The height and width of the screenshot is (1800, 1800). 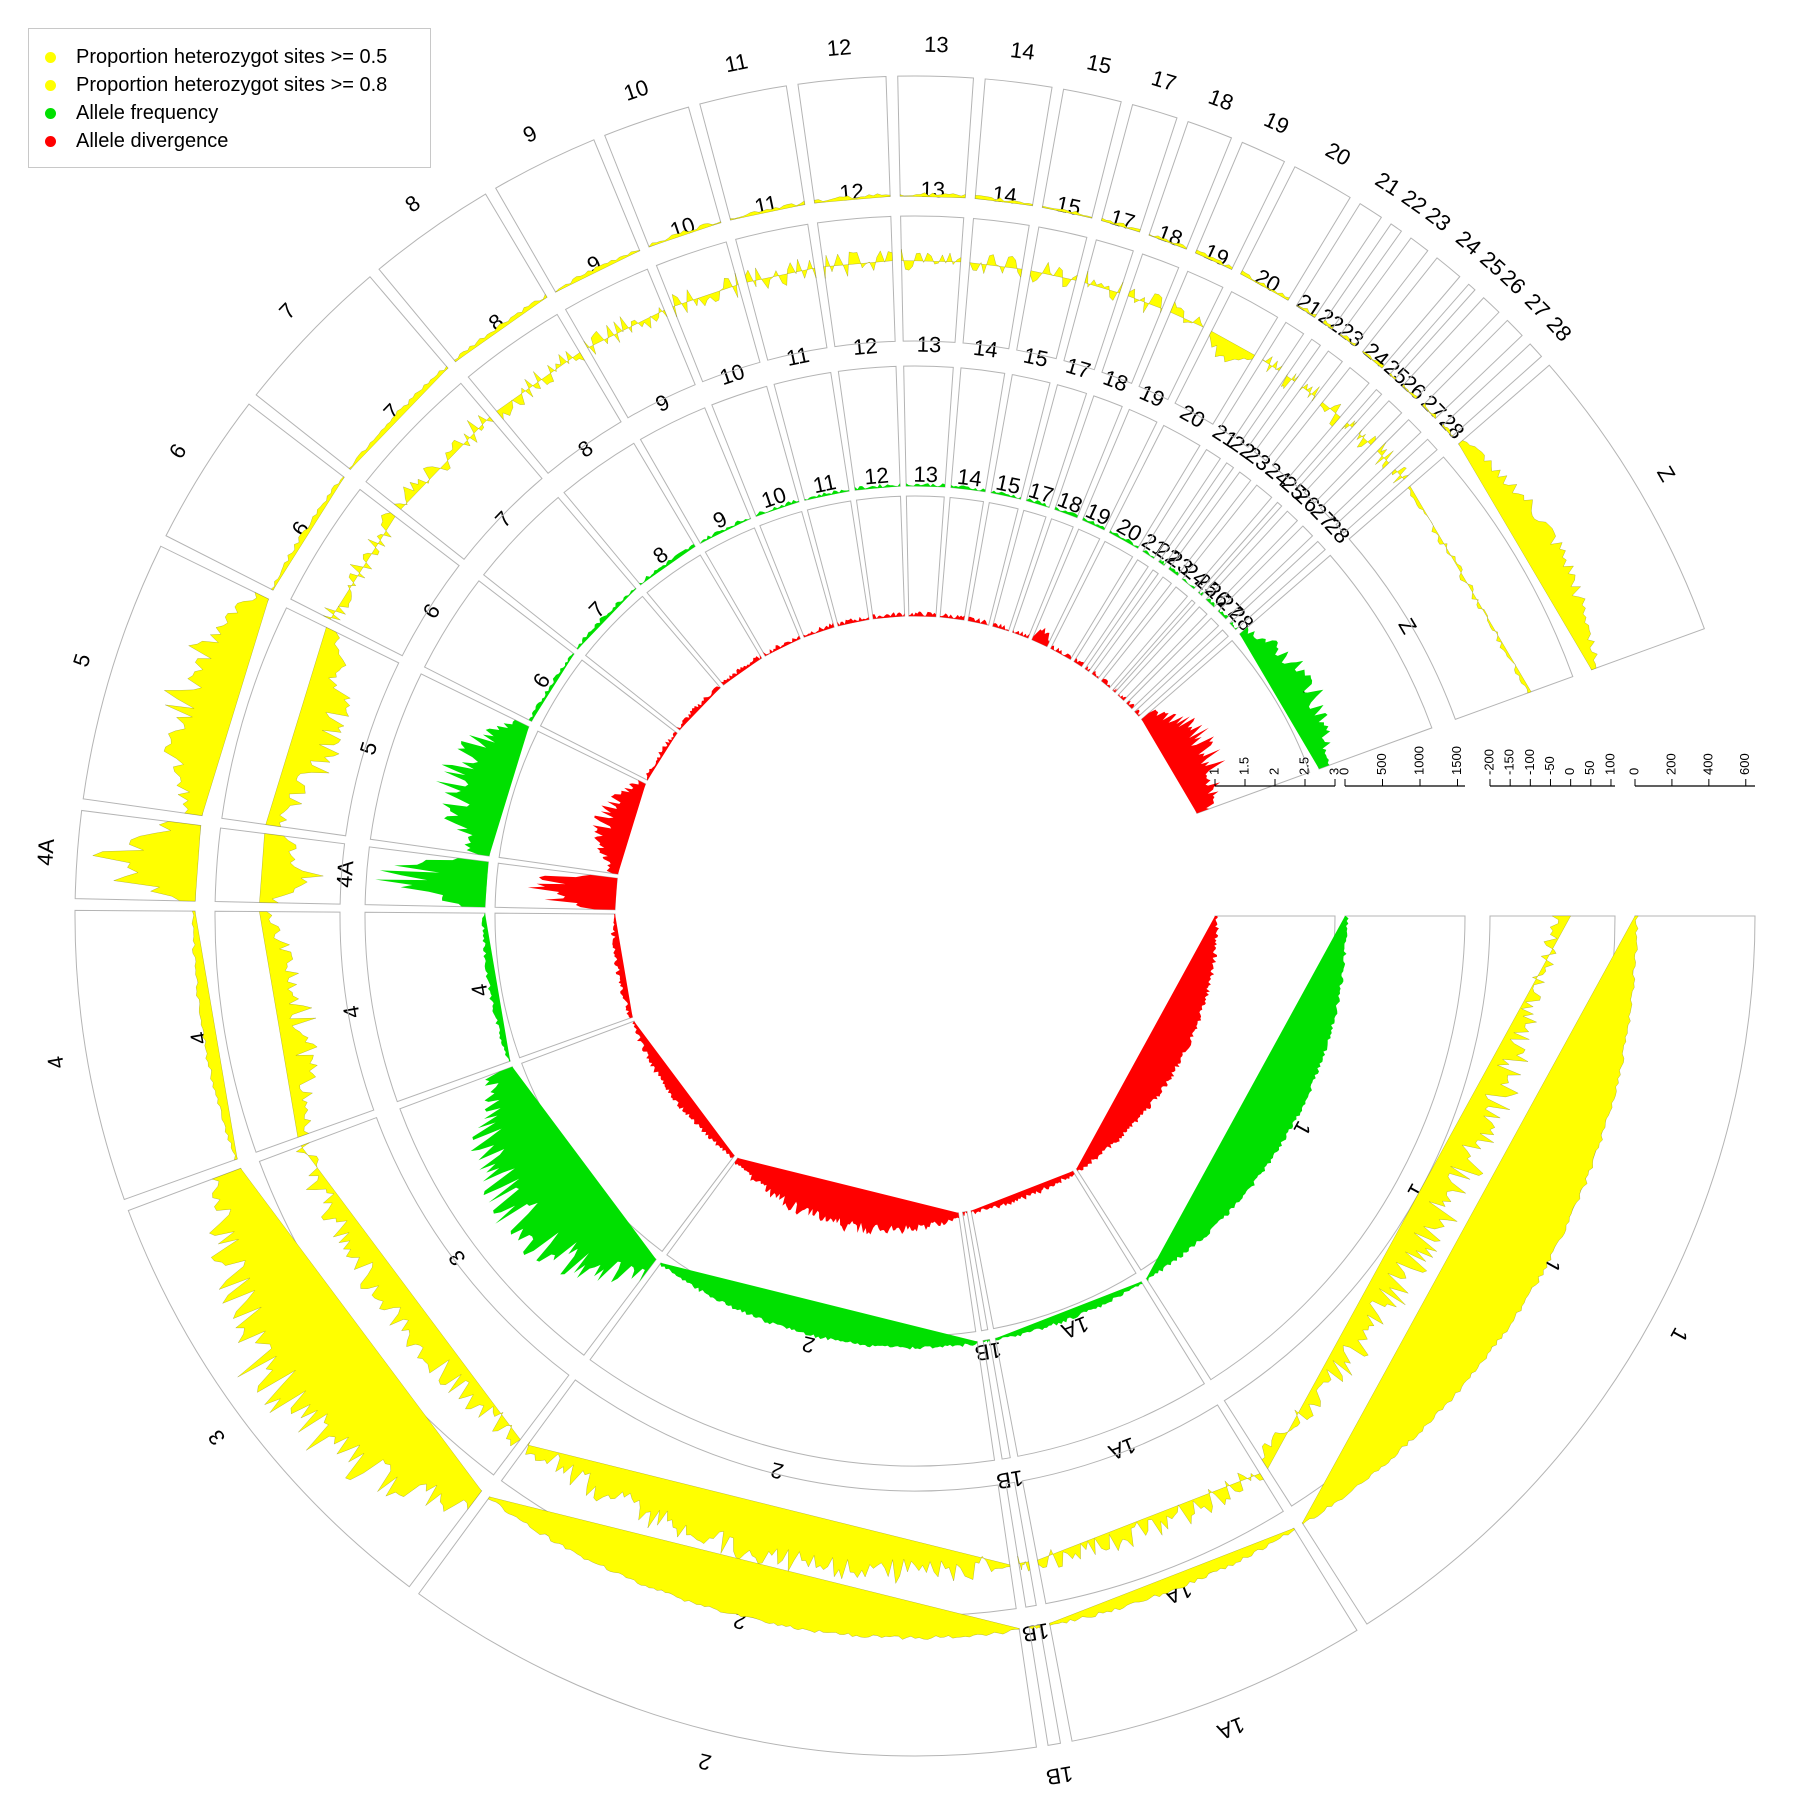 I want to click on axis-tick-label: 500, so click(x=1381, y=764).